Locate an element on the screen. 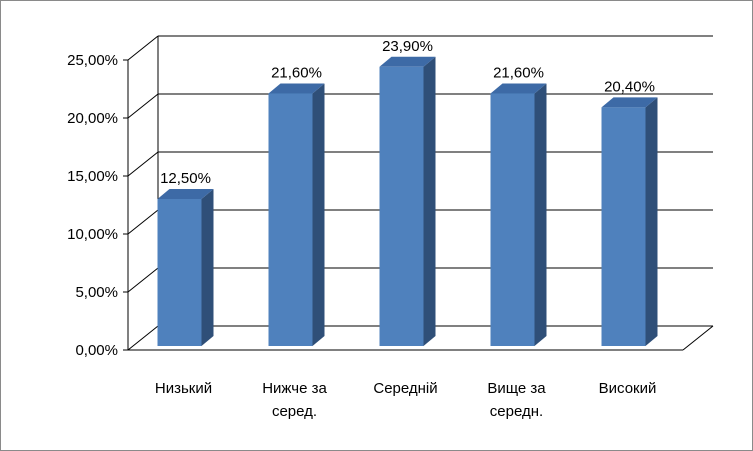 The width and height of the screenshot is (753, 451). y-tick-label: 25,00% is located at coordinates (92, 60).